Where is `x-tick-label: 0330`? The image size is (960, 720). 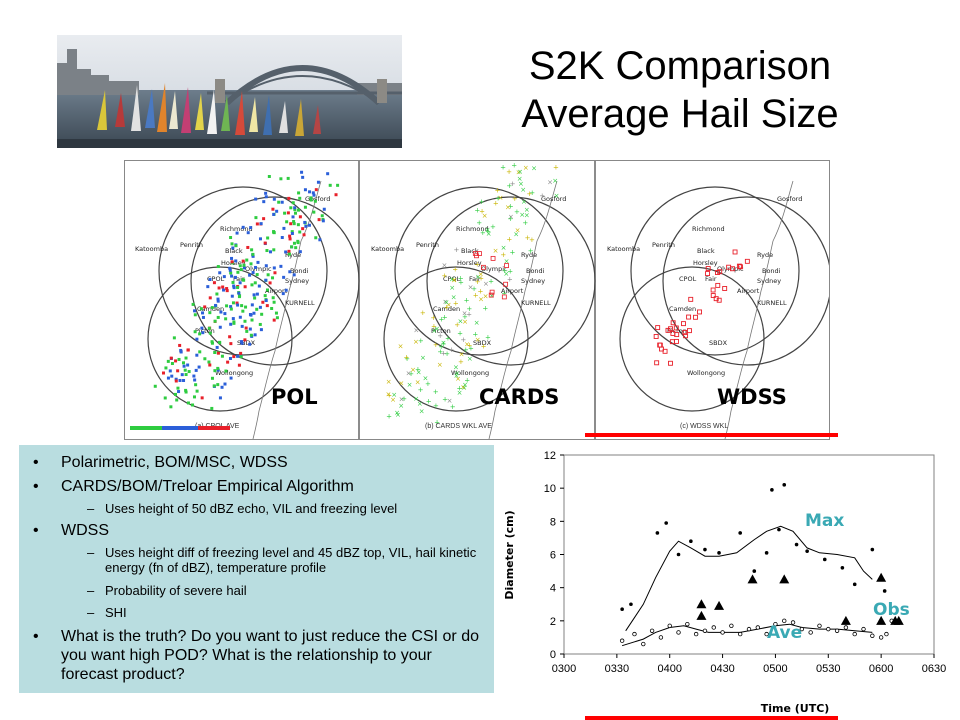
x-tick-label: 0330 is located at coordinates (617, 669).